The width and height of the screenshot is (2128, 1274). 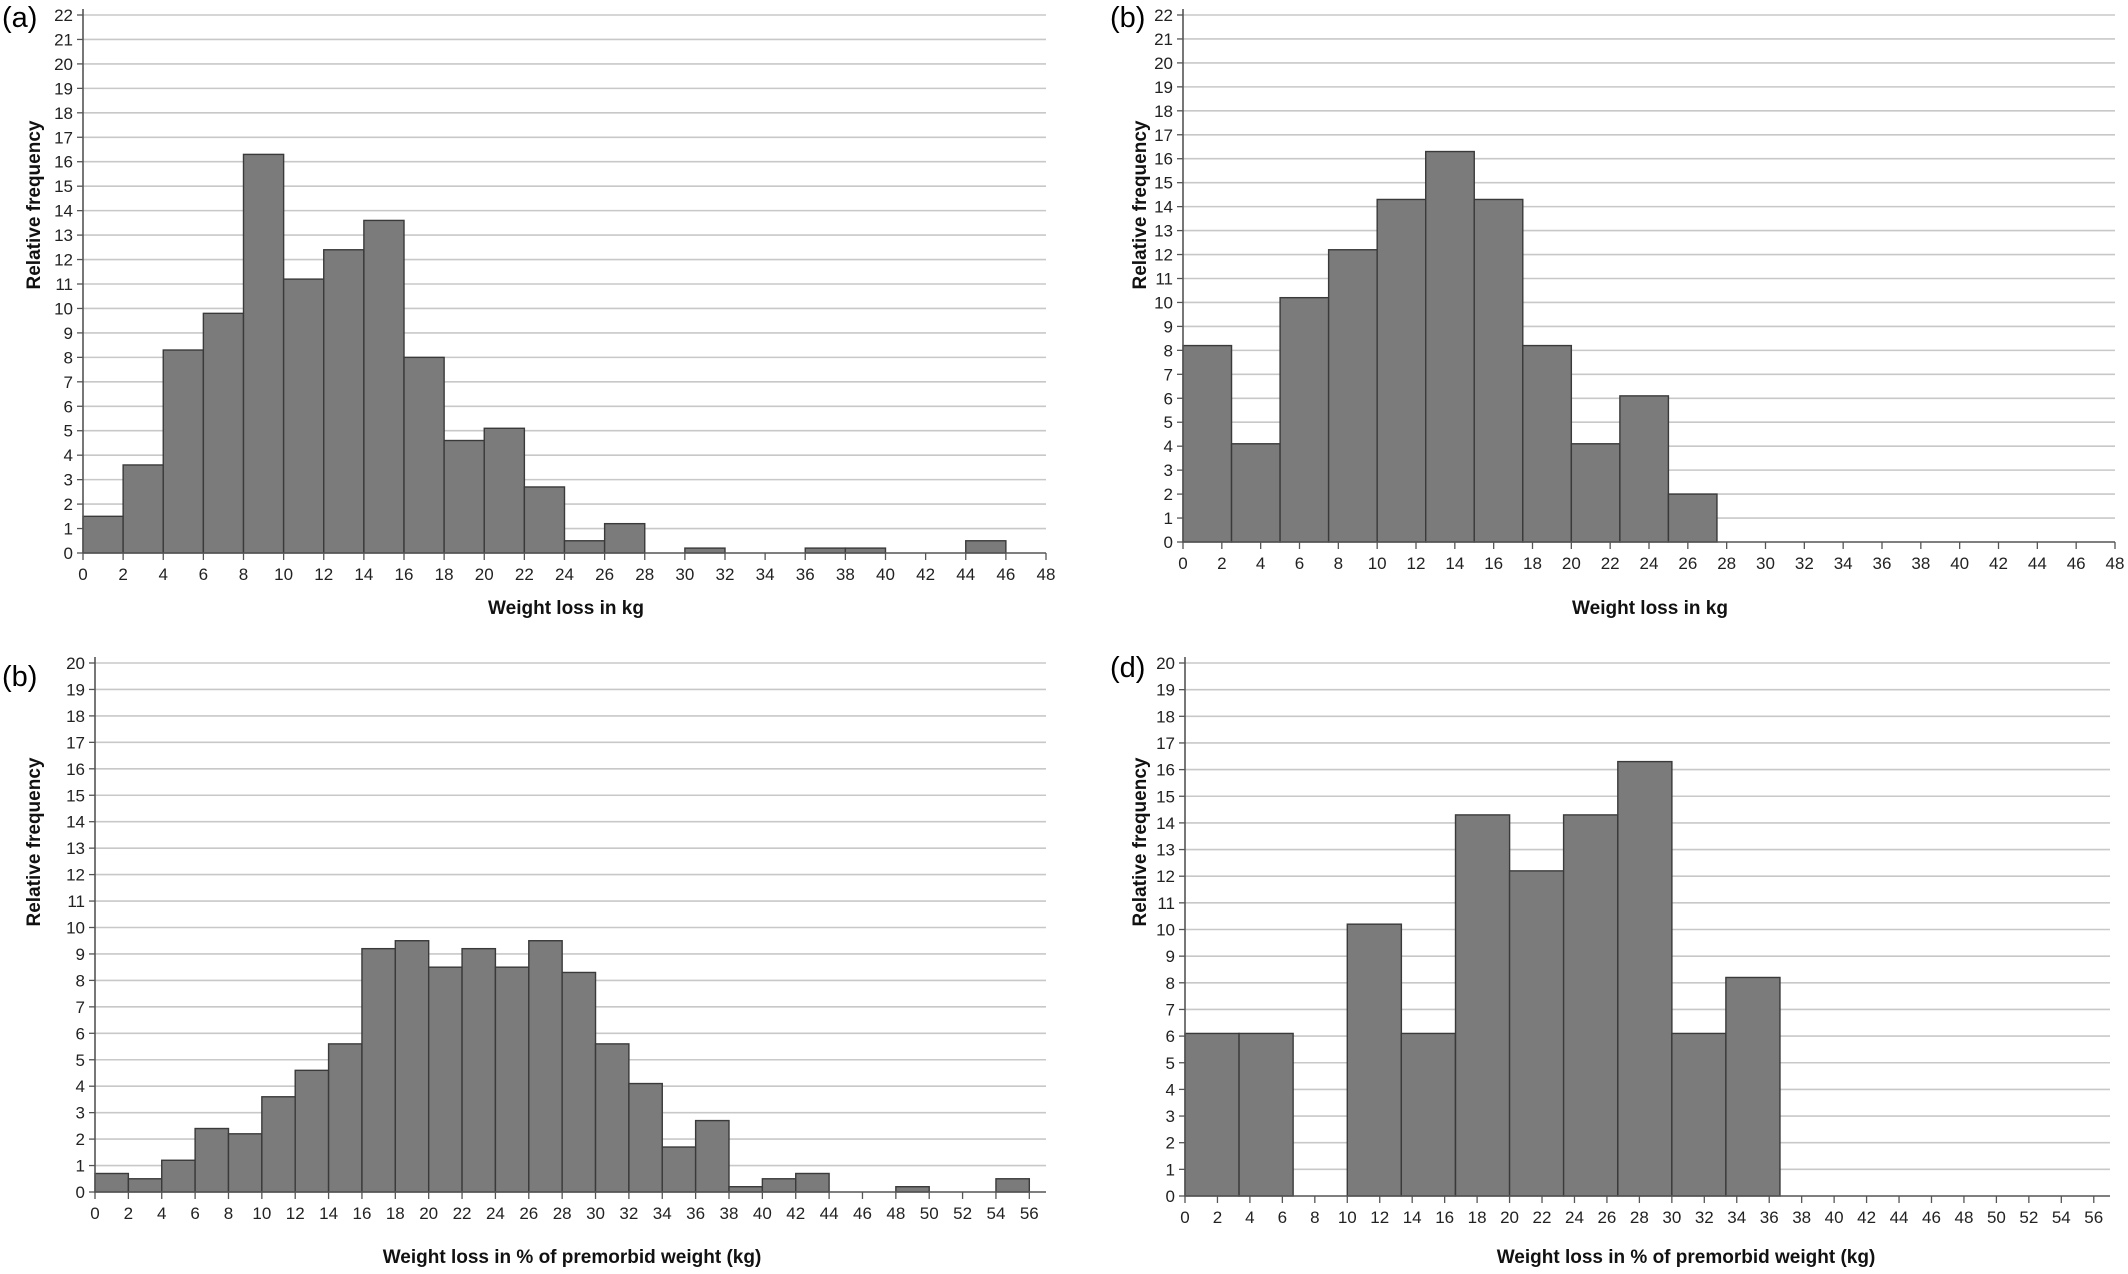 What do you see at coordinates (63, 15) in the screenshot?
I see `y-tick-label: 22` at bounding box center [63, 15].